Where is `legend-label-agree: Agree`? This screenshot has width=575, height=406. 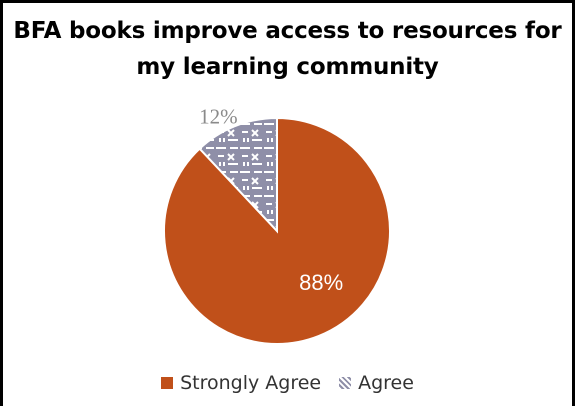 legend-label-agree: Agree is located at coordinates (386, 383).